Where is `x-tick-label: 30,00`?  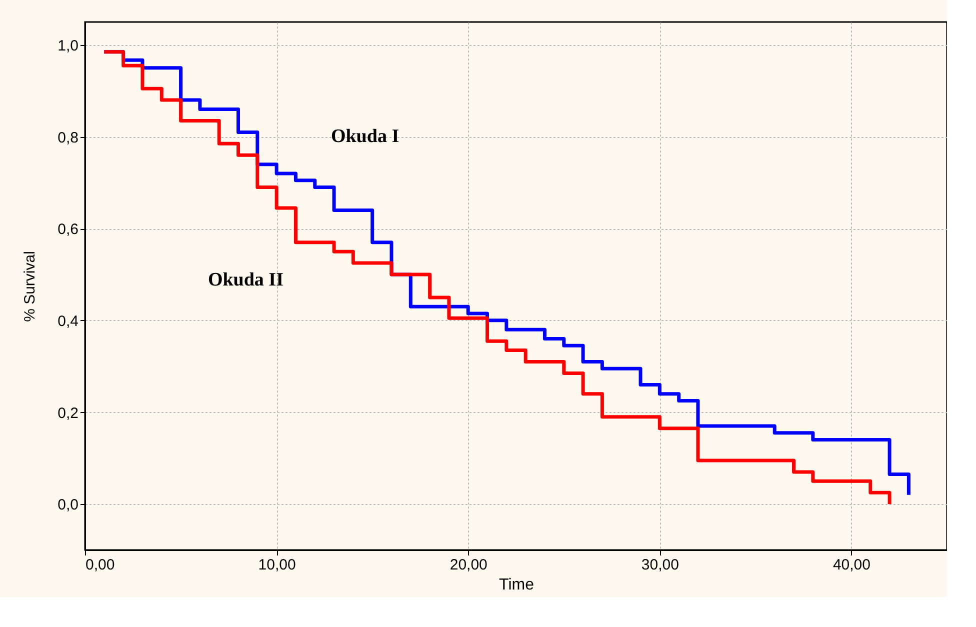 x-tick-label: 30,00 is located at coordinates (660, 565).